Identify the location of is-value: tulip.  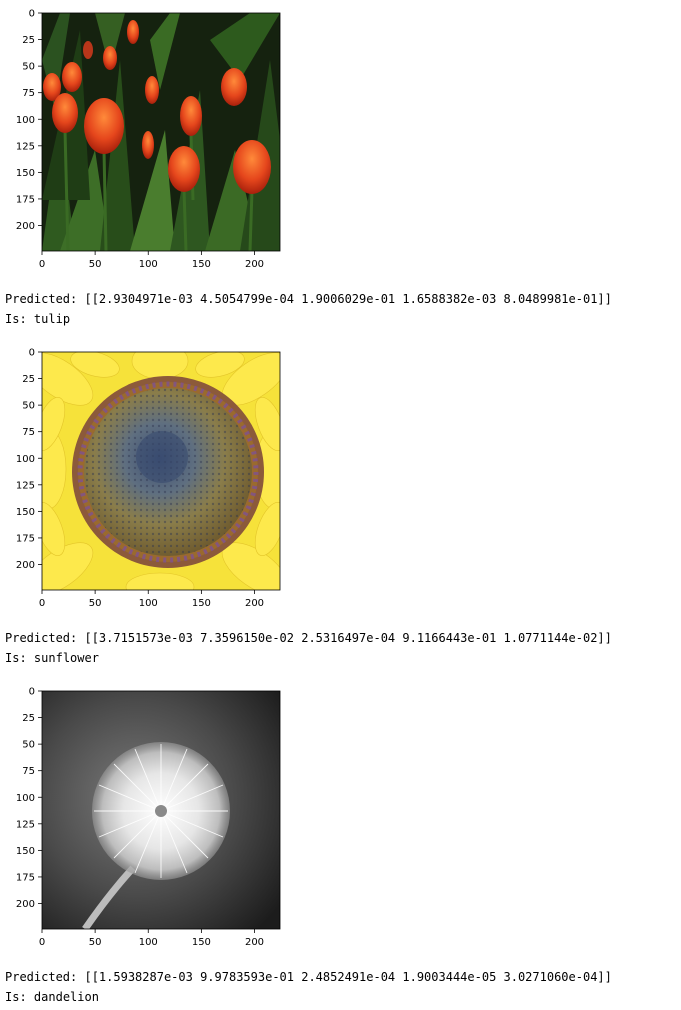
(52, 319).